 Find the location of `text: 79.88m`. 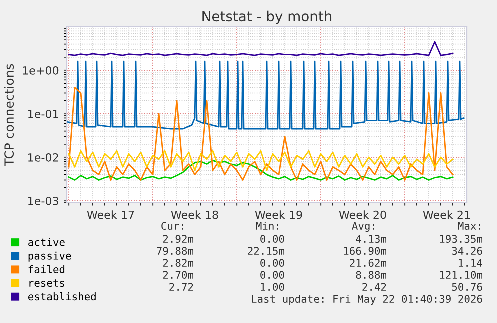

text: 79.88m is located at coordinates (175, 251).